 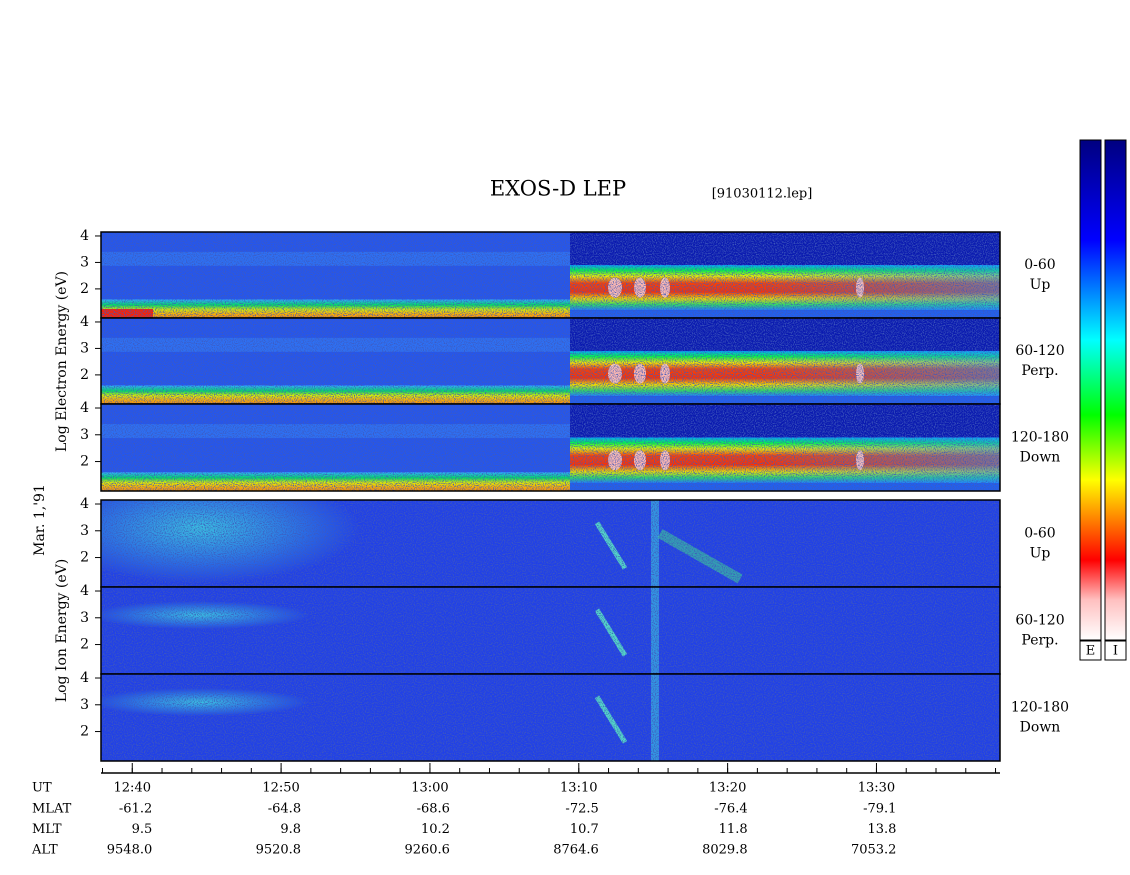 What do you see at coordinates (62, 630) in the screenshot?
I see `y-axis-label: Log Ion Energy (eV)` at bounding box center [62, 630].